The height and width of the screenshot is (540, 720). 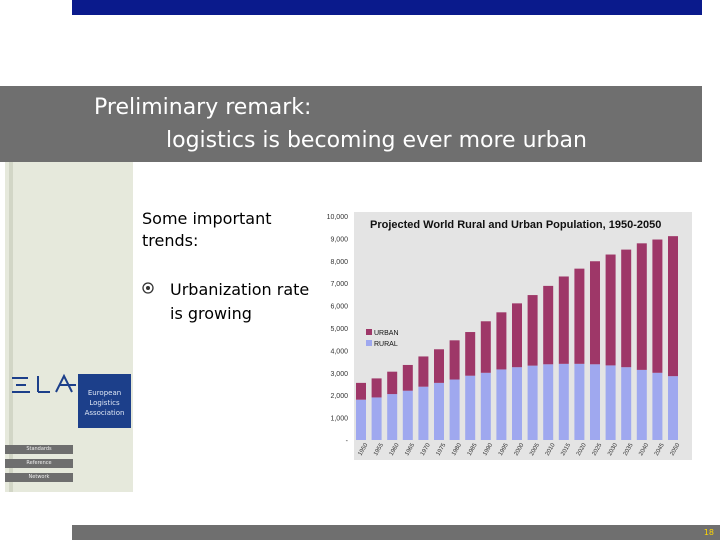 I want to click on bar-urban-1950, so click(x=361, y=391).